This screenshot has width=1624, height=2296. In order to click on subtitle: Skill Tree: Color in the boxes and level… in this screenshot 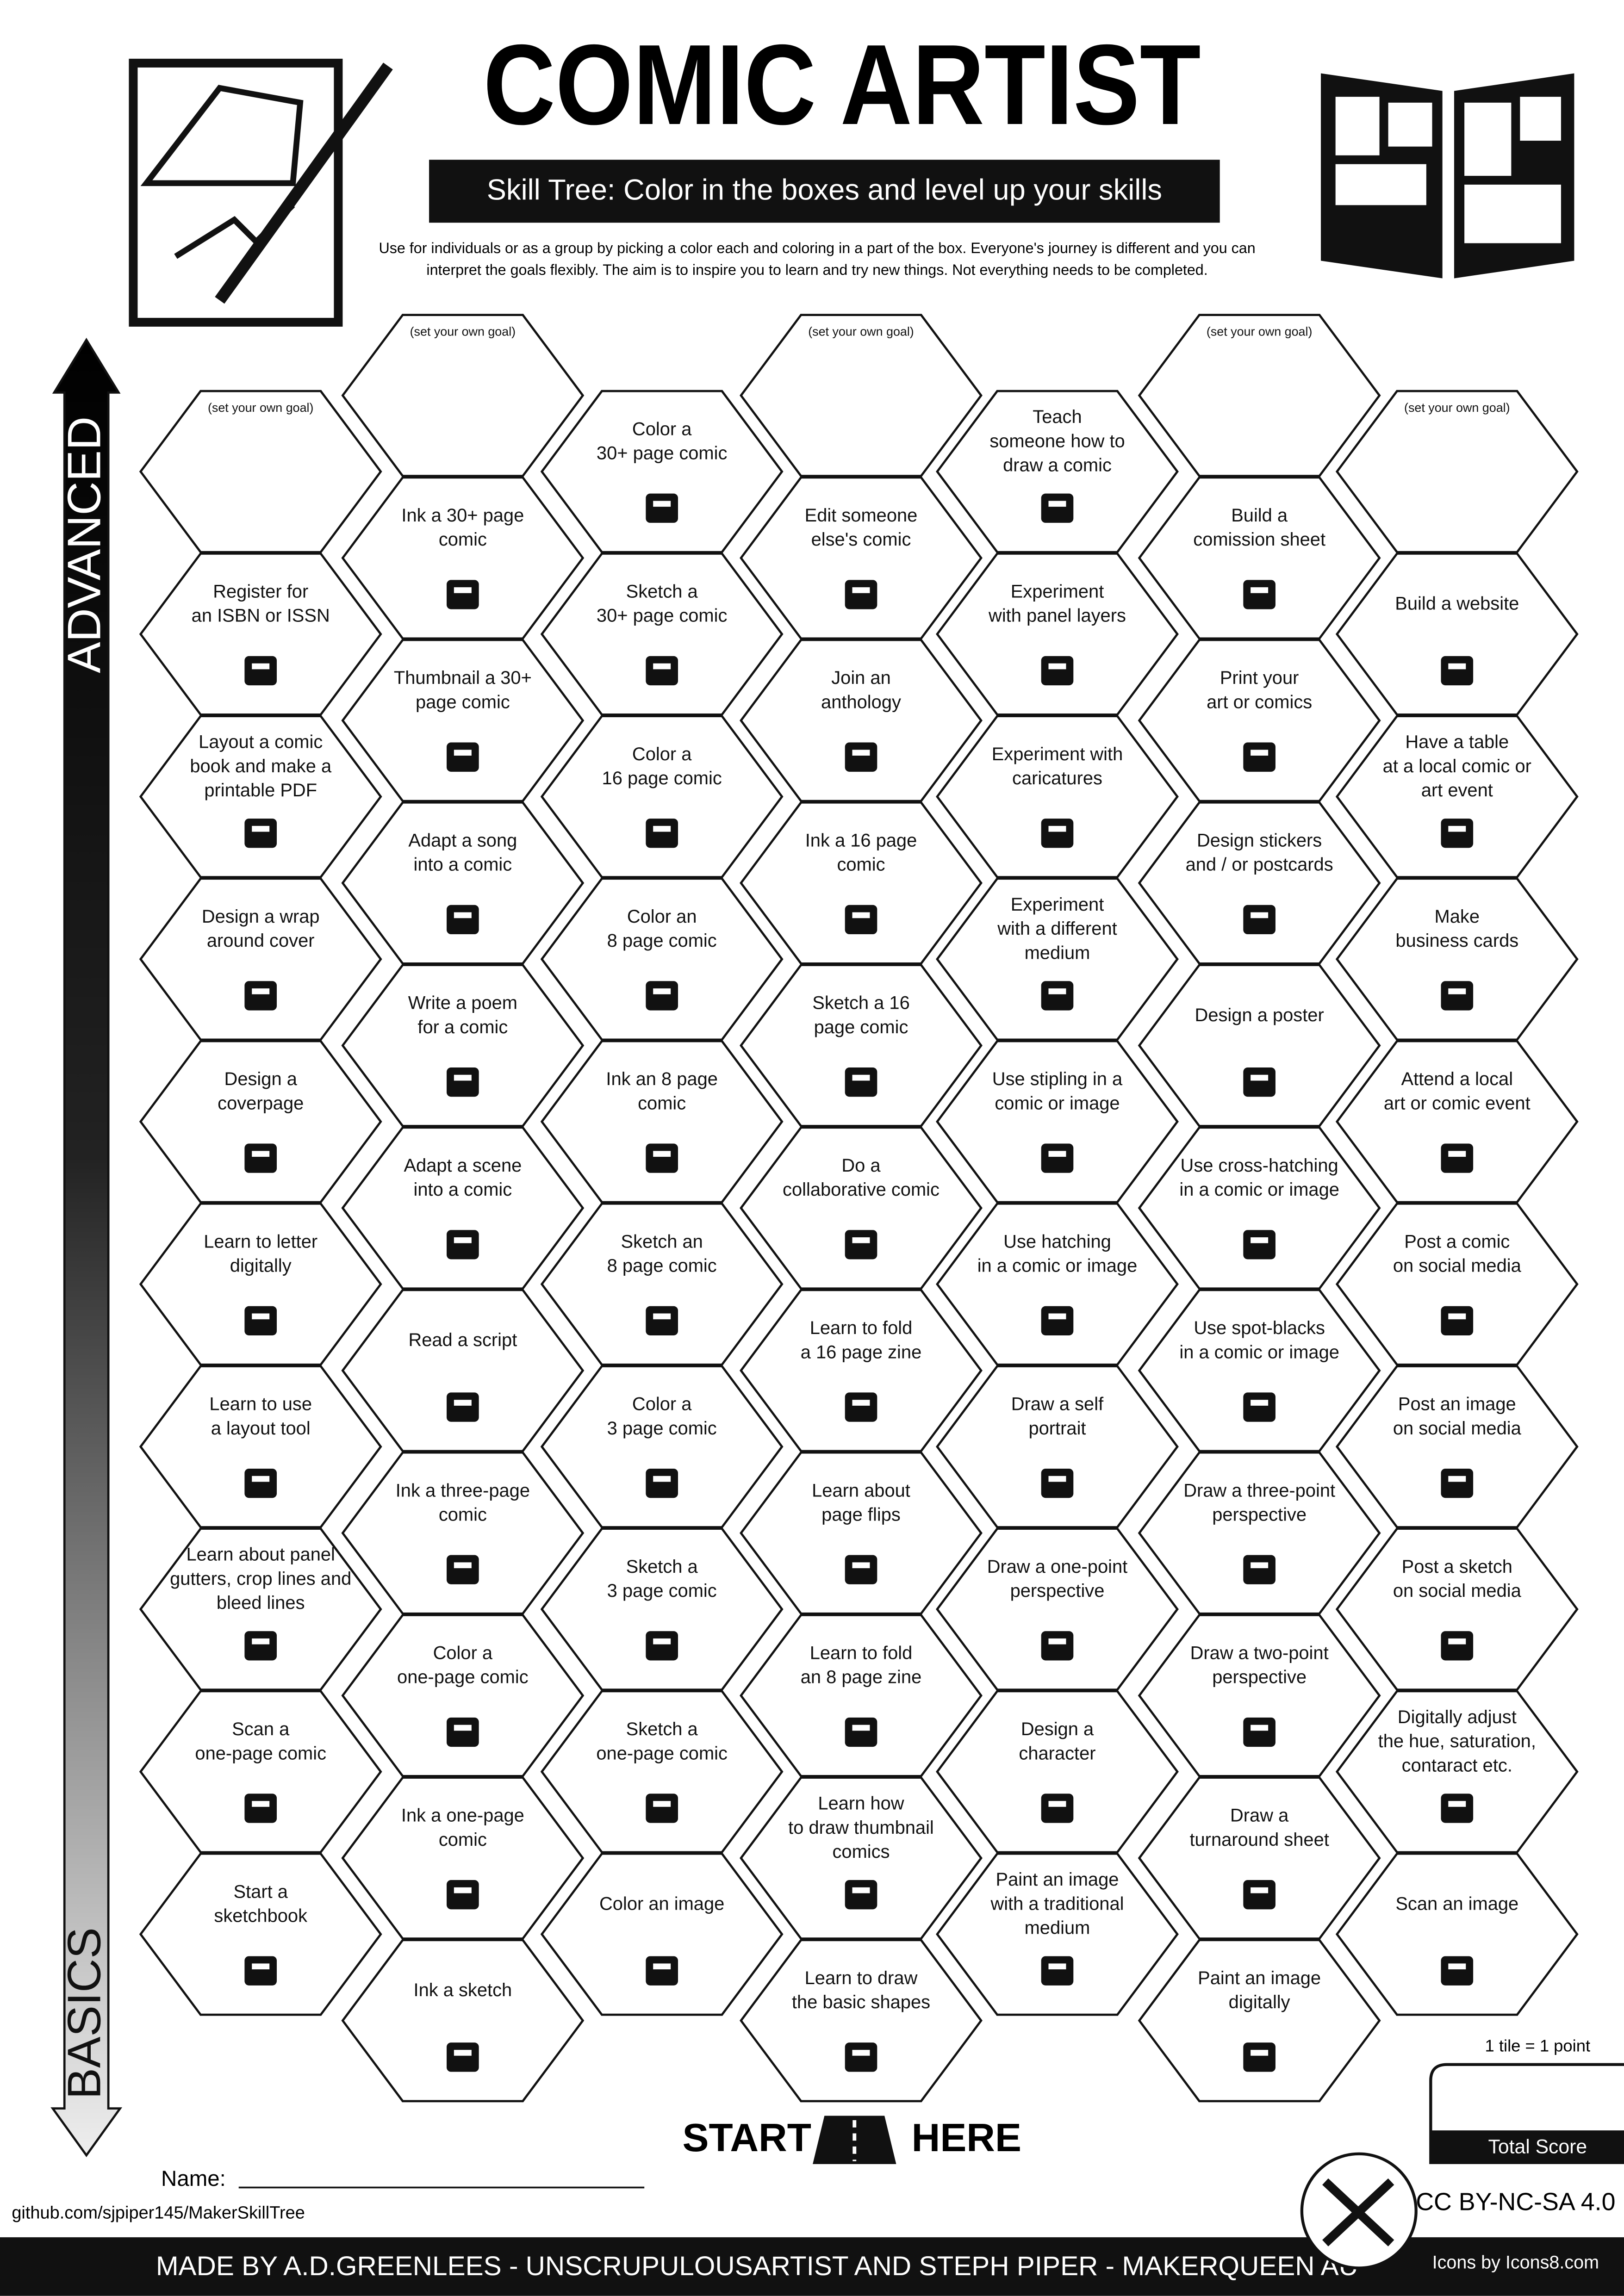, I will do `click(824, 190)`.